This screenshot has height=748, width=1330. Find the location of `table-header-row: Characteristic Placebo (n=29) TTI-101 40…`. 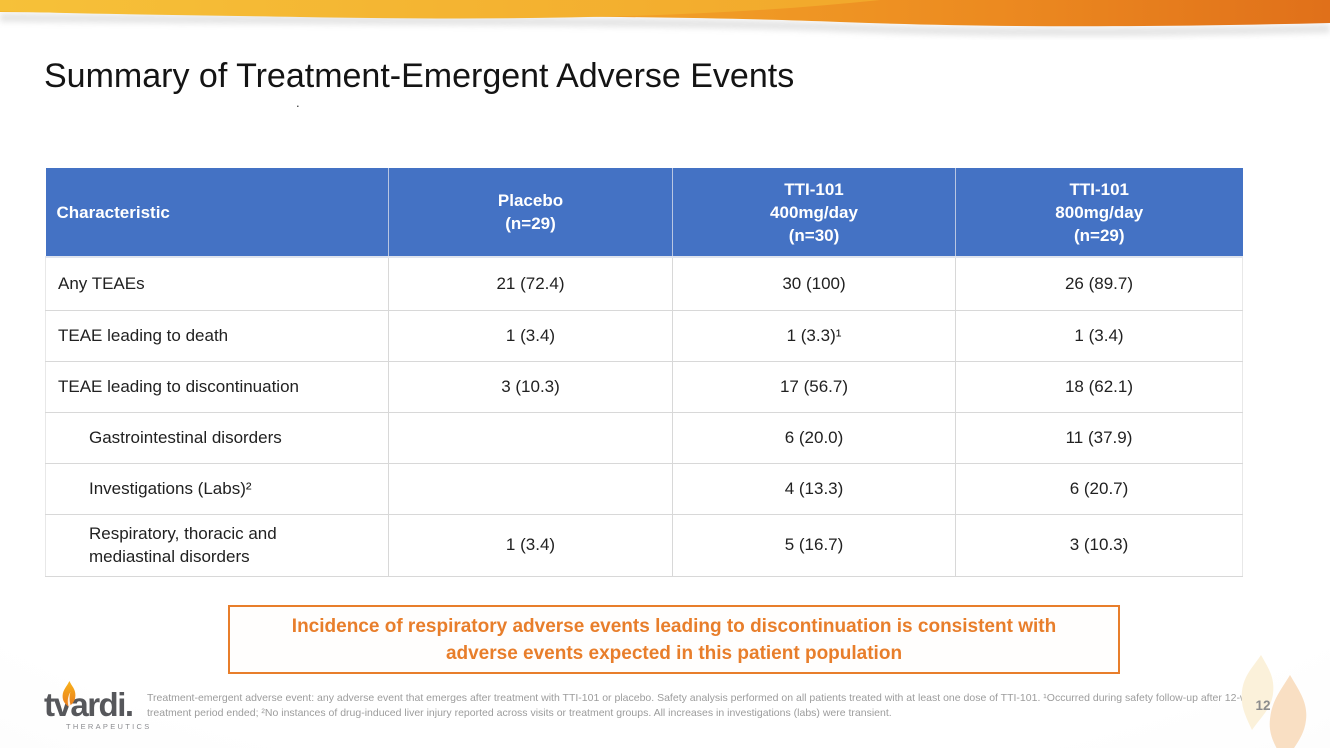

table-header-row: Characteristic Placebo (n=29) TTI-101 40… is located at coordinates (644, 213).